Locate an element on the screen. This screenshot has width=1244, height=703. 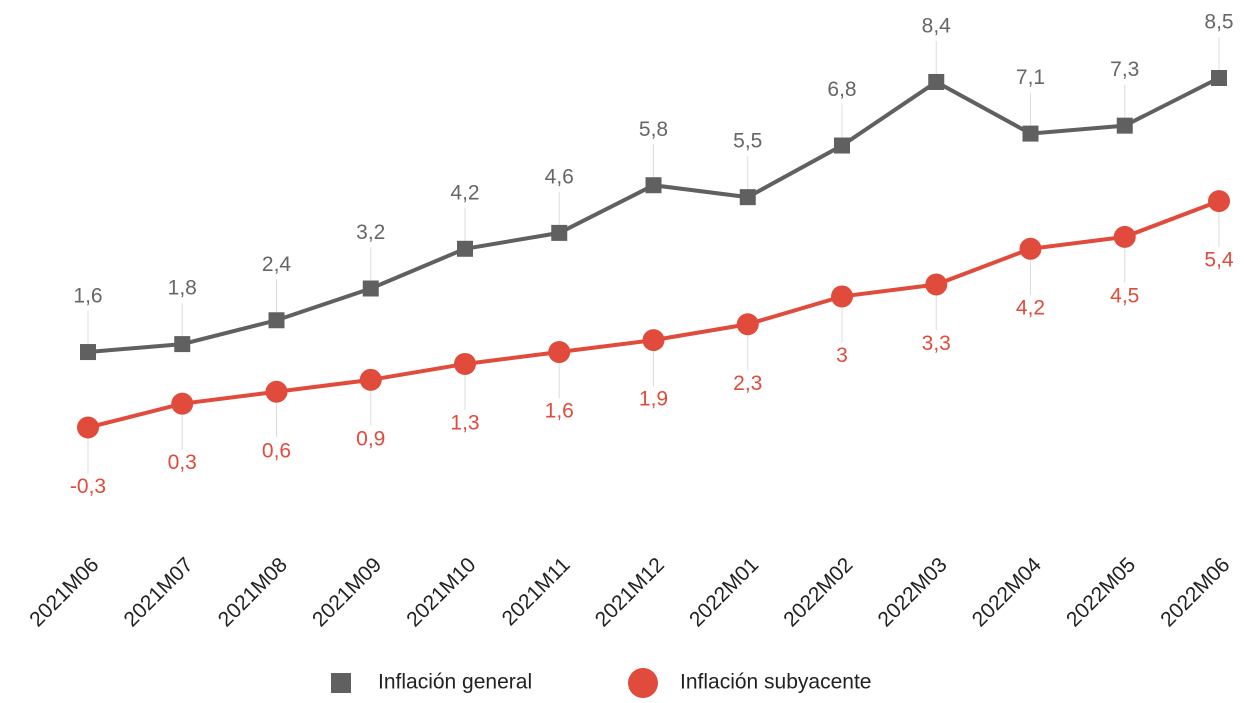
data-label: 1,3 is located at coordinates (464, 423).